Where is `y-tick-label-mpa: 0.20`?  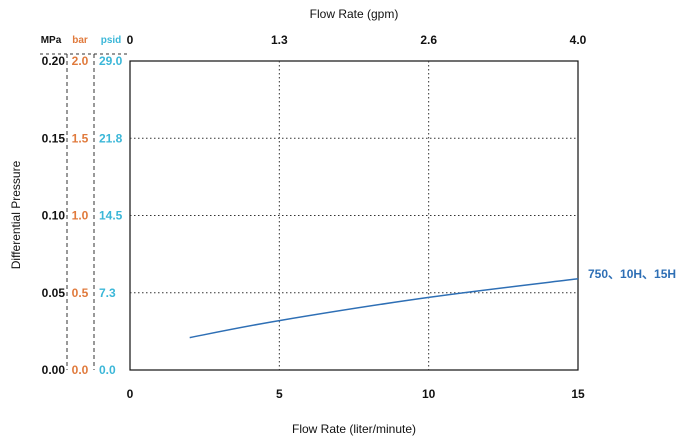
y-tick-label-mpa: 0.20 is located at coordinates (54, 61).